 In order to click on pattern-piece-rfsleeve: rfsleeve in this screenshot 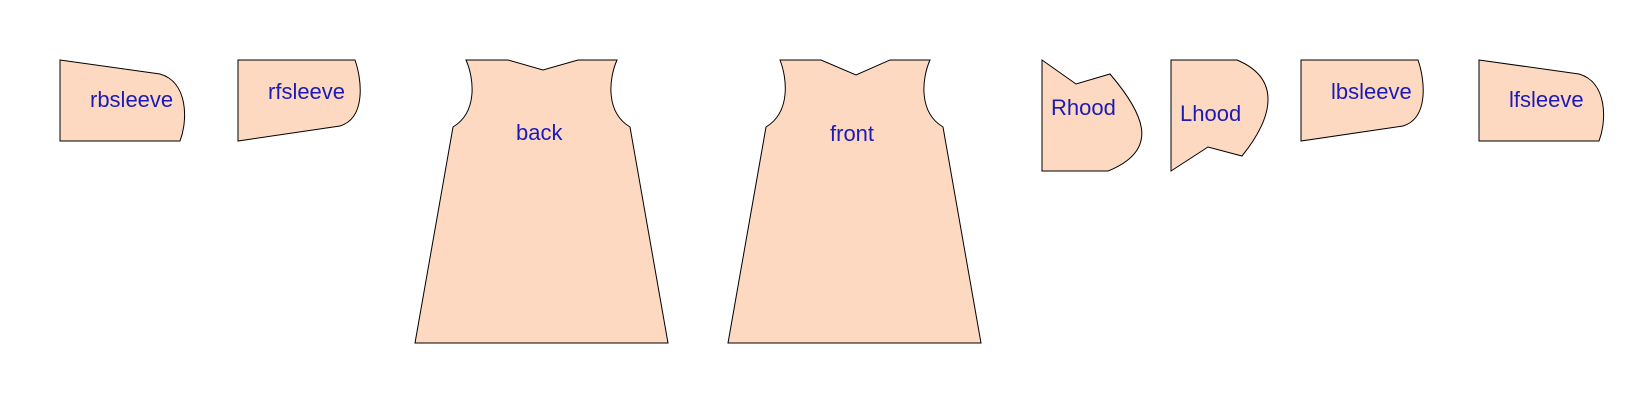, I will do `click(299, 100)`.